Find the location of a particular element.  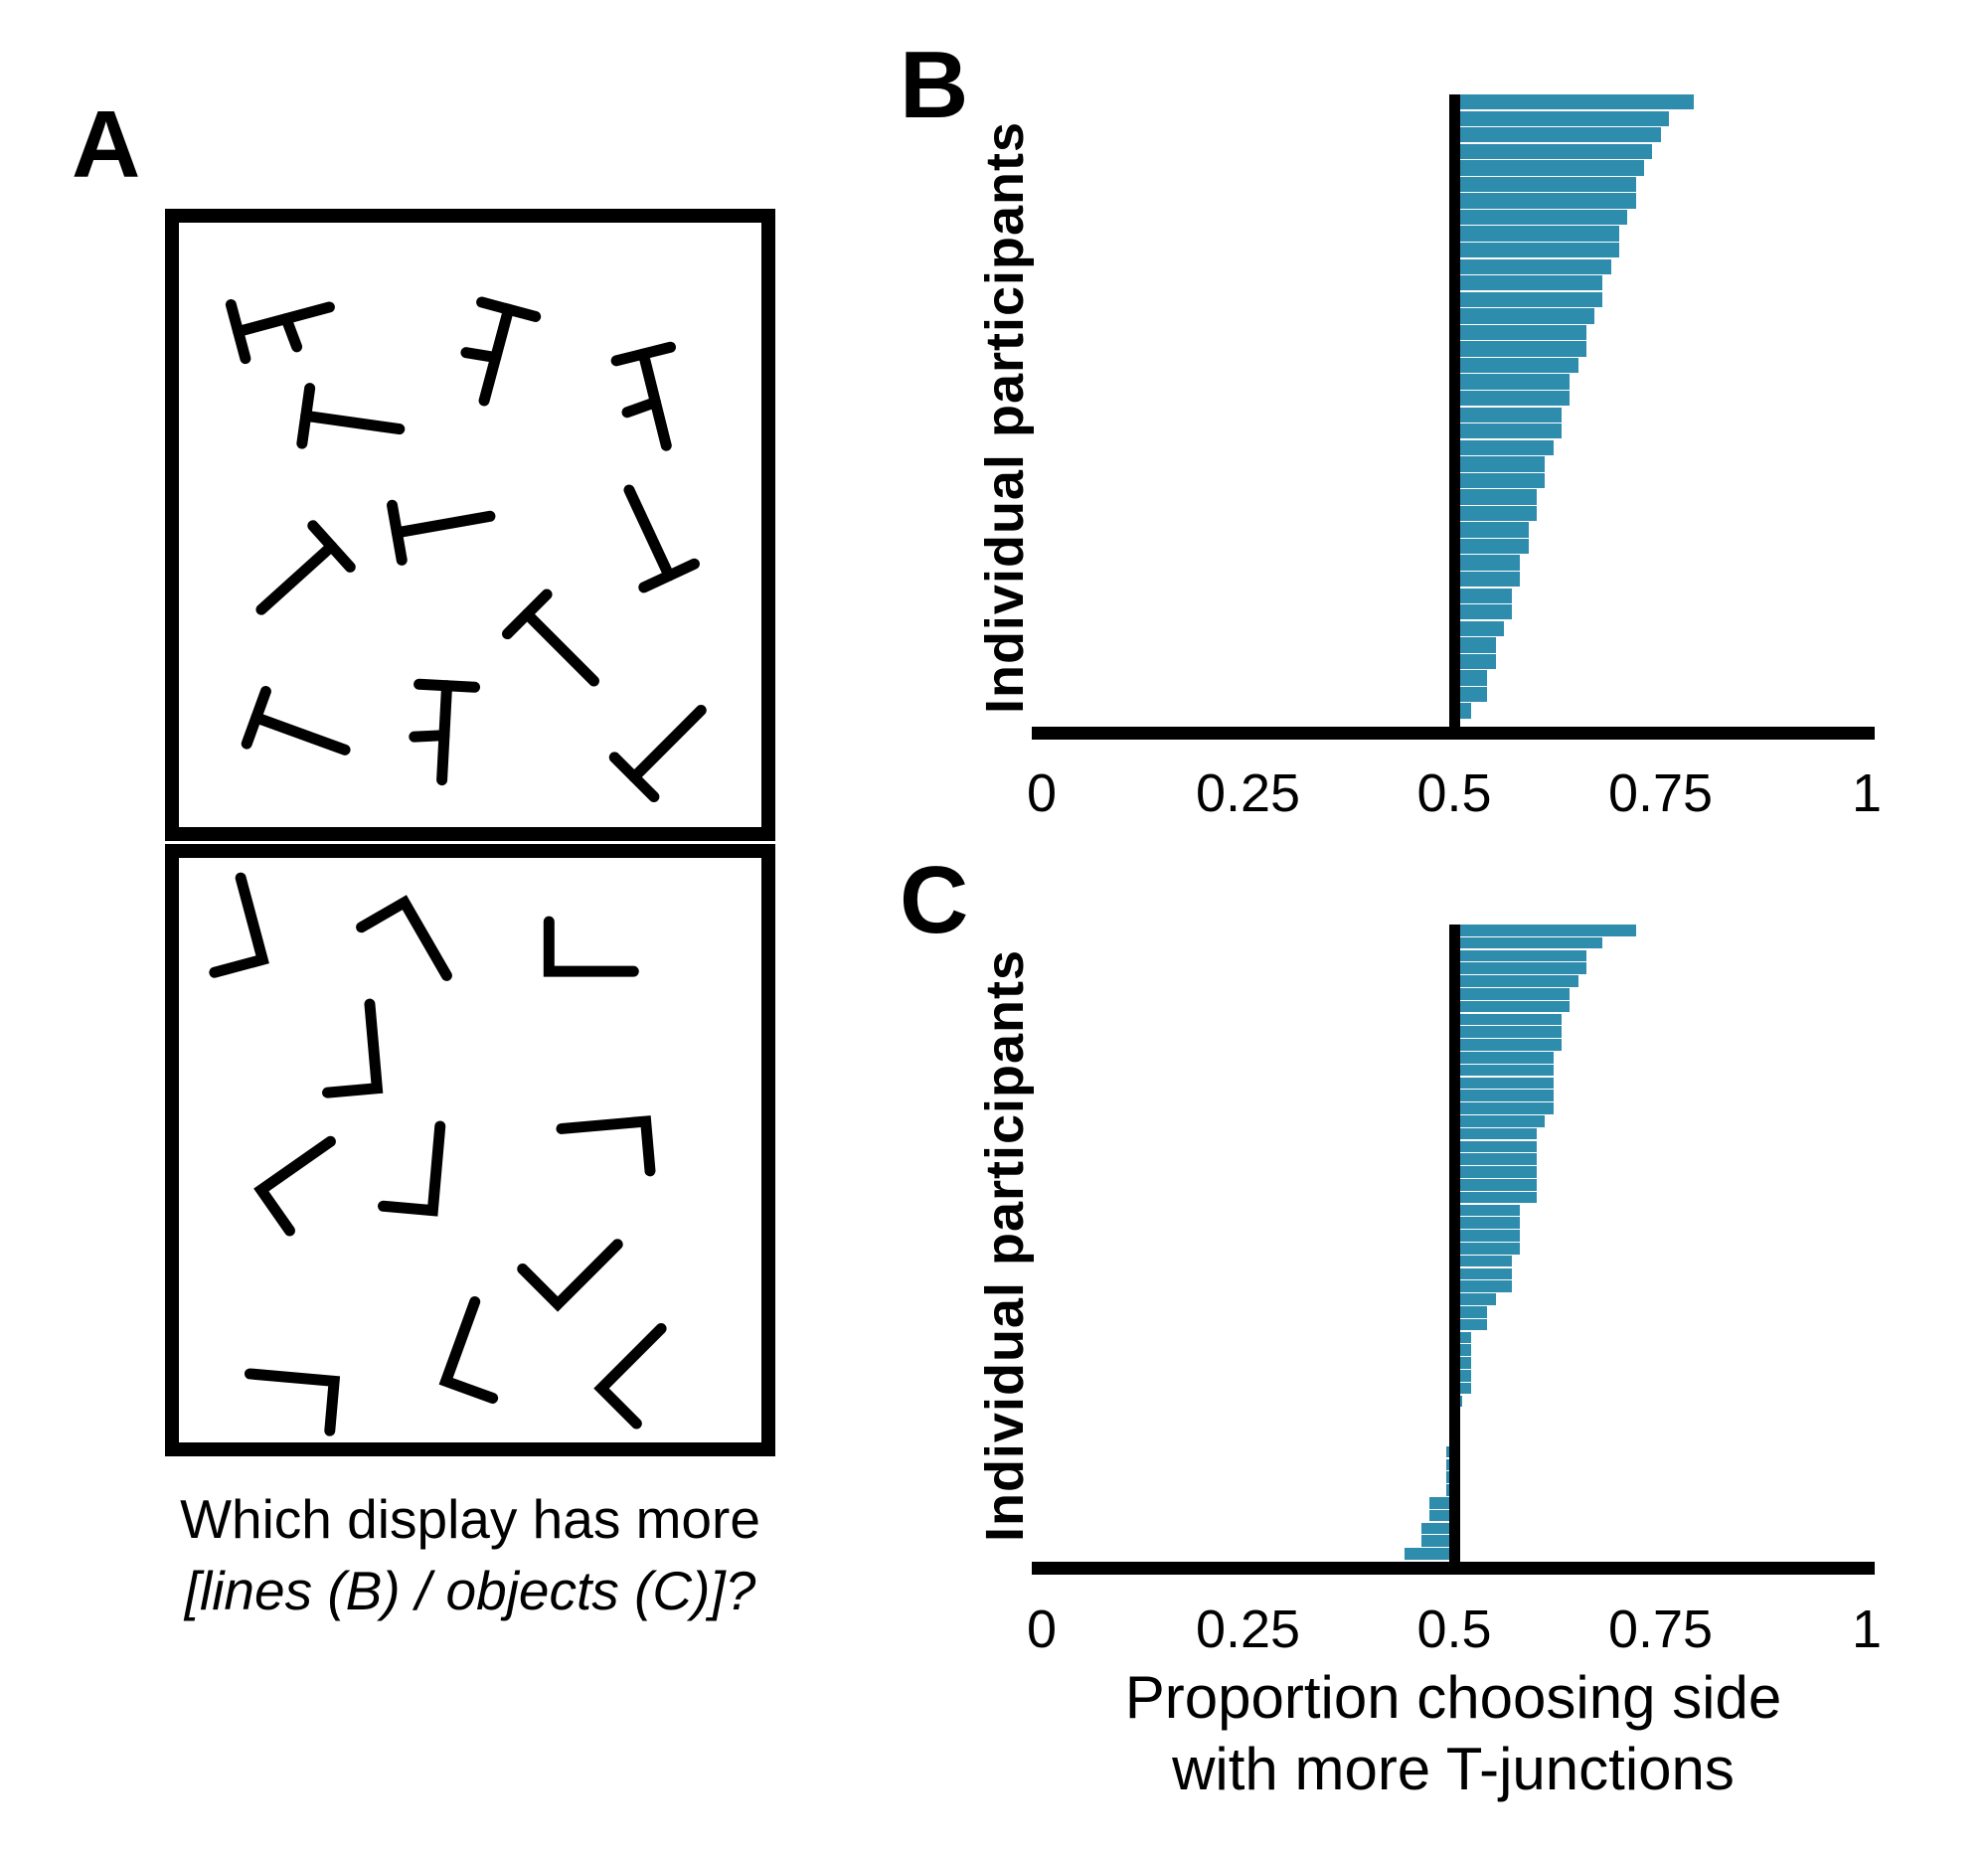

stimulus-box-t-junctions is located at coordinates (470, 525).